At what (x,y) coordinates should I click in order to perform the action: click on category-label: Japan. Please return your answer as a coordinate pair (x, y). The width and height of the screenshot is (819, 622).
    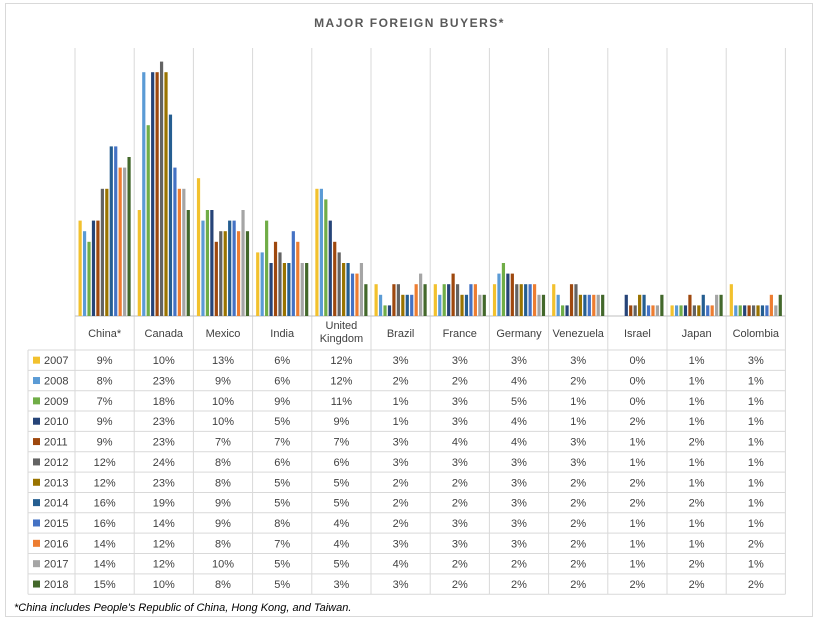
    Looking at the image, I should click on (697, 334).